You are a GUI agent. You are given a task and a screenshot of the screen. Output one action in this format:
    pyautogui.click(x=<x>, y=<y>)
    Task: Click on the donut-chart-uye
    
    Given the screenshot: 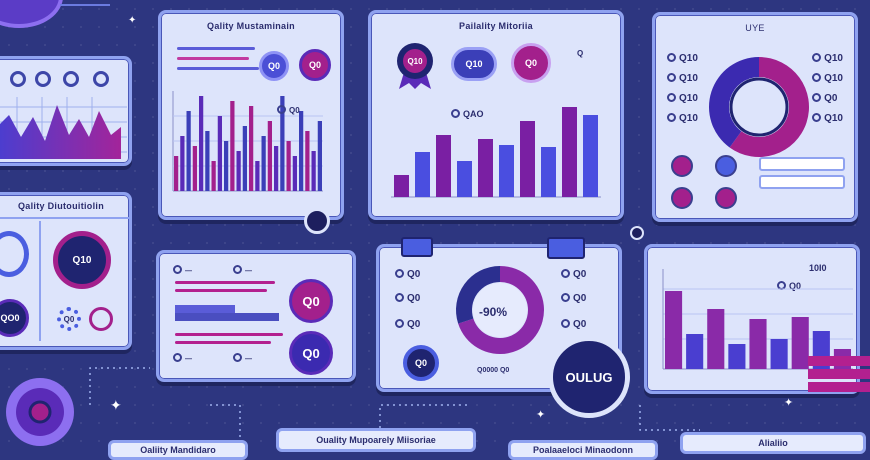 What is the action you would take?
    pyautogui.click(x=759, y=106)
    